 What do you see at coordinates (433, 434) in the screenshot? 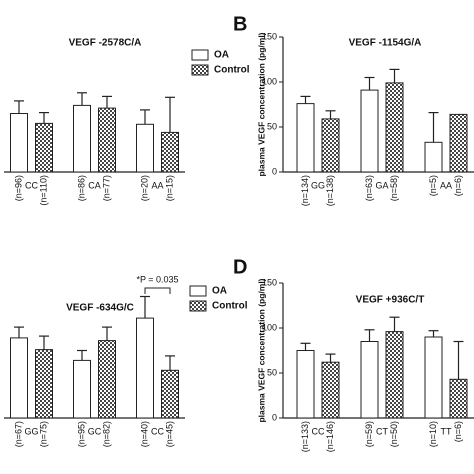
I see `n-label: (n=10)` at bounding box center [433, 434].